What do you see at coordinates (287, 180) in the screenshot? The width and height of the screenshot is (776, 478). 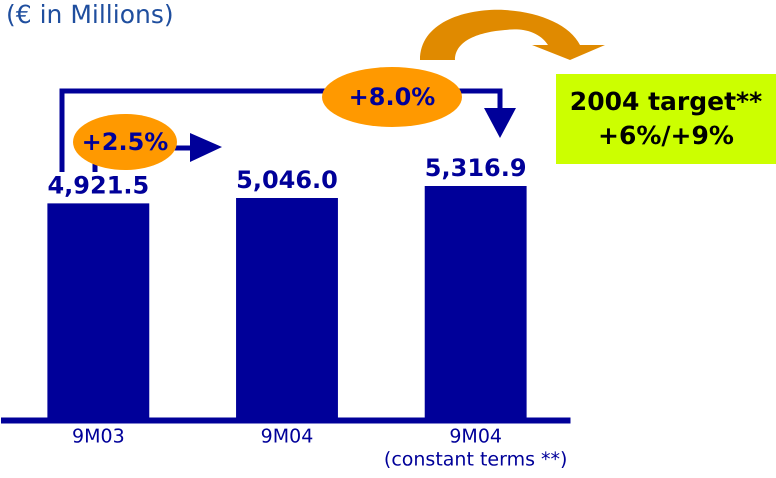 I see `data-label: 5,046.0` at bounding box center [287, 180].